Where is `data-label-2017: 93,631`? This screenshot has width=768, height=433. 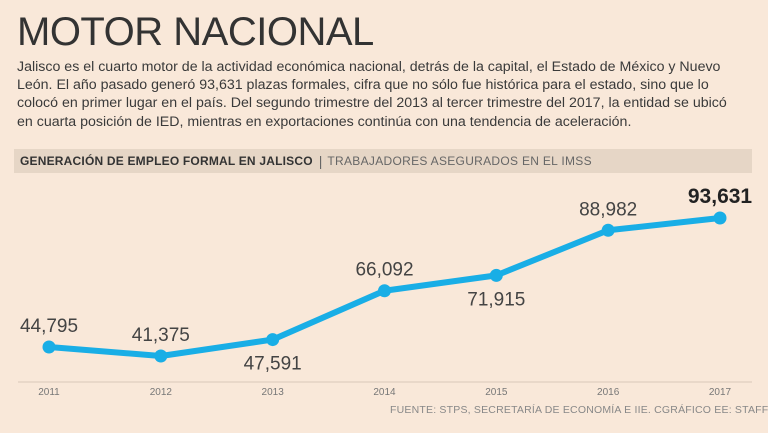
data-label-2017: 93,631 is located at coordinates (720, 196).